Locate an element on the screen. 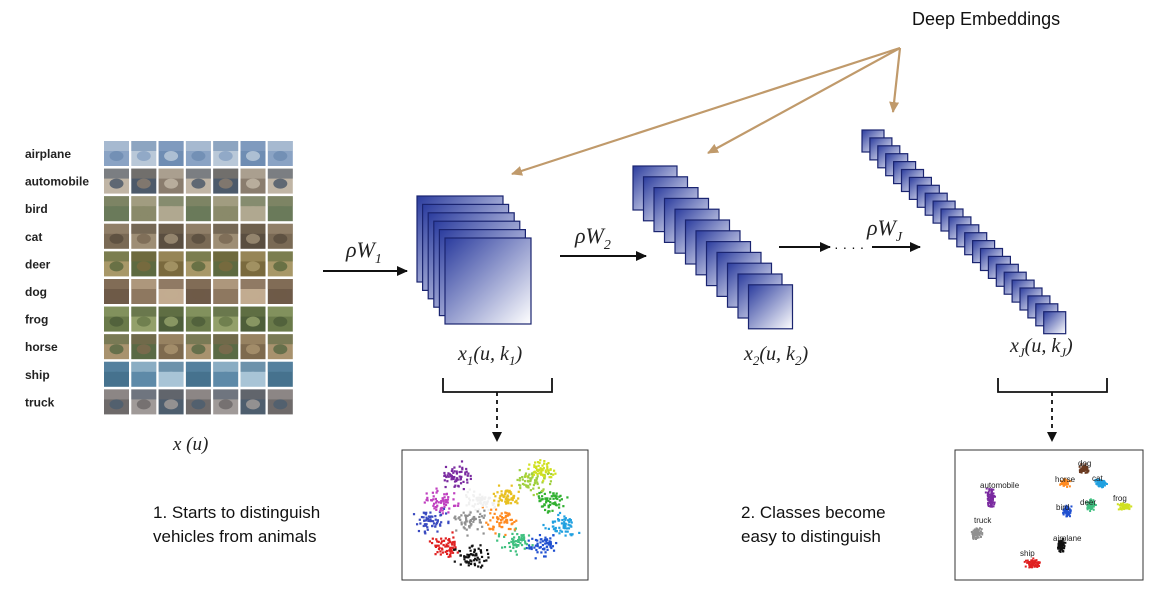 This screenshot has height=598, width=1158. embedding-label-deer: deer is located at coordinates (1088, 502).